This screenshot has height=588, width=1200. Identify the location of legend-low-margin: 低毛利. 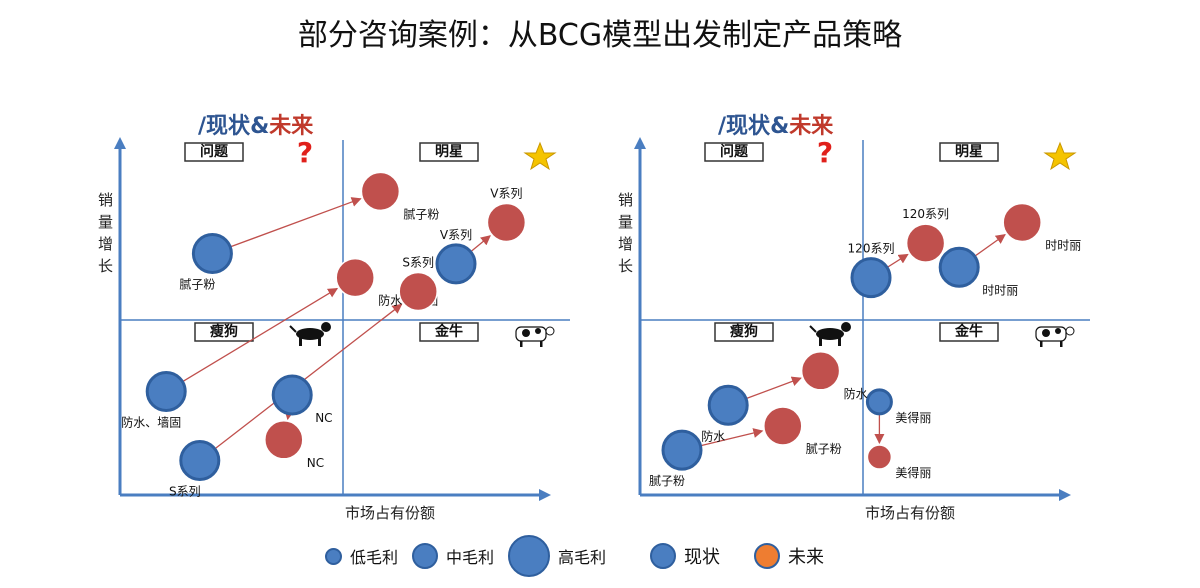
(361, 556).